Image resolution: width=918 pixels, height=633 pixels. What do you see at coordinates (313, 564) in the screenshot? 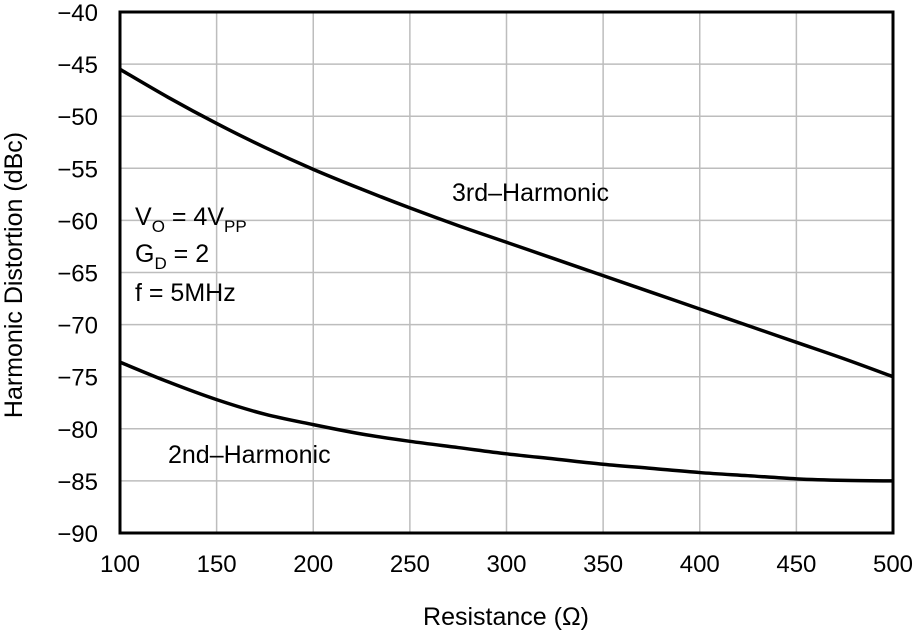
I see `x-tick-label: 200` at bounding box center [313, 564].